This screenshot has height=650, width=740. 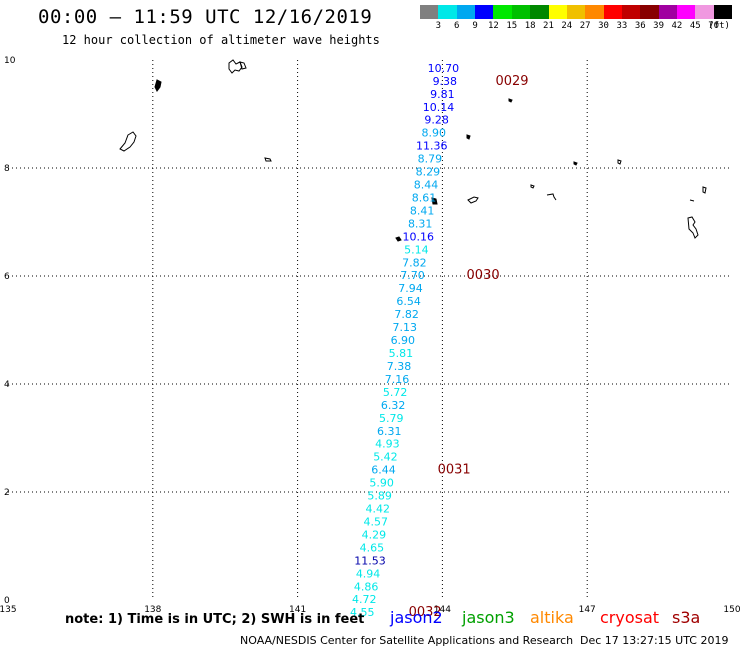 What do you see at coordinates (530, 26) in the screenshot?
I see `scale-tick-label: 18` at bounding box center [530, 26].